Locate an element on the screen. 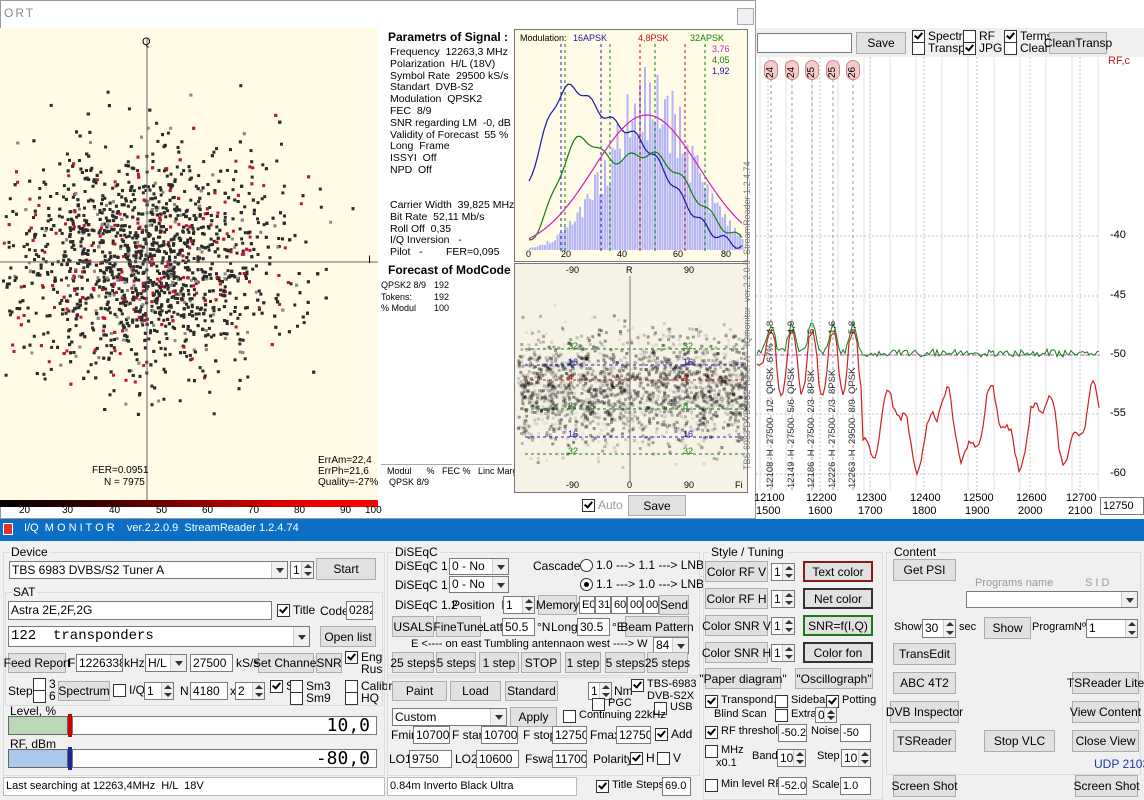 This screenshot has height=800, width=1144. label: 3,76 is located at coordinates (721, 49).